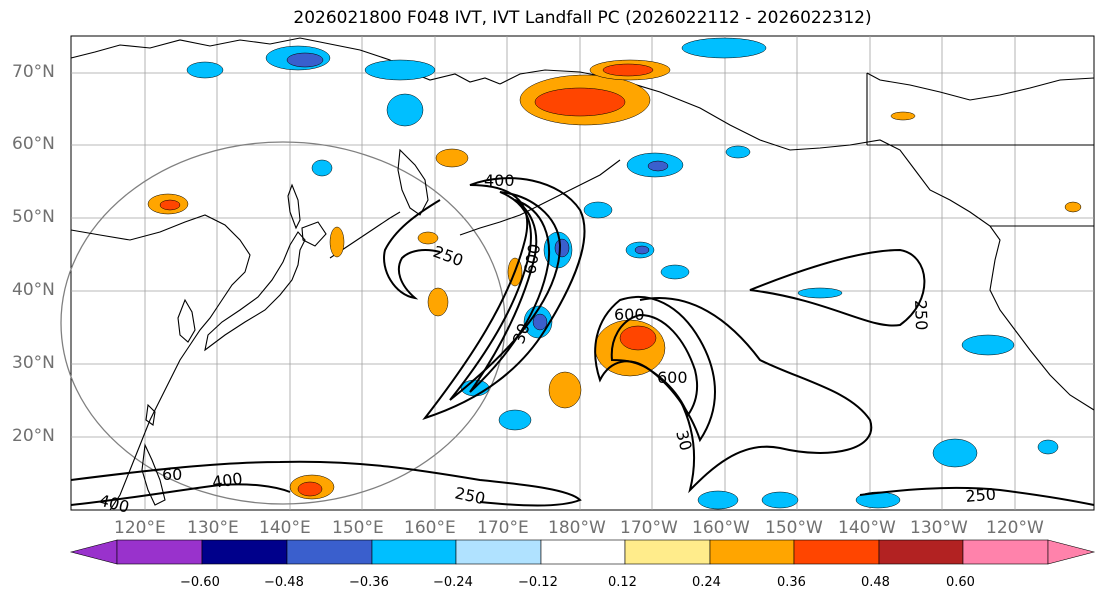  I want to click on colorbar, so click(582, 552).